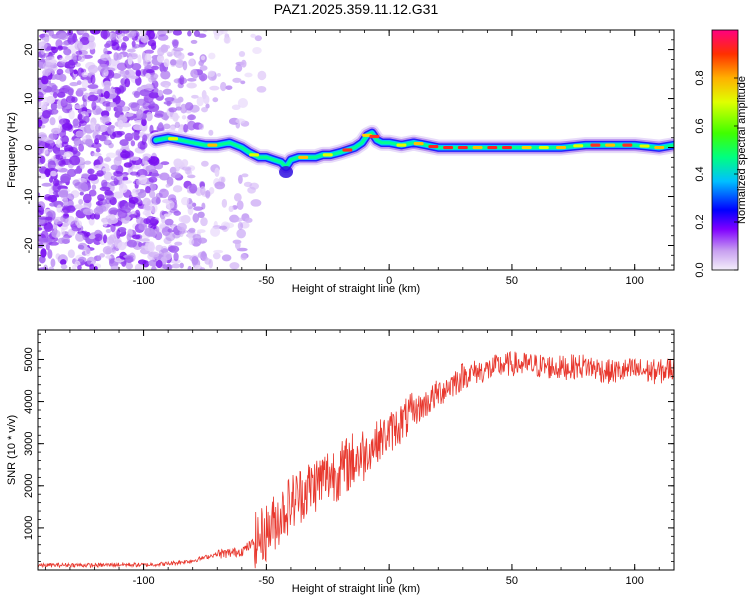 The height and width of the screenshot is (600, 750). I want to click on colorbar-gradient, so click(725, 150).